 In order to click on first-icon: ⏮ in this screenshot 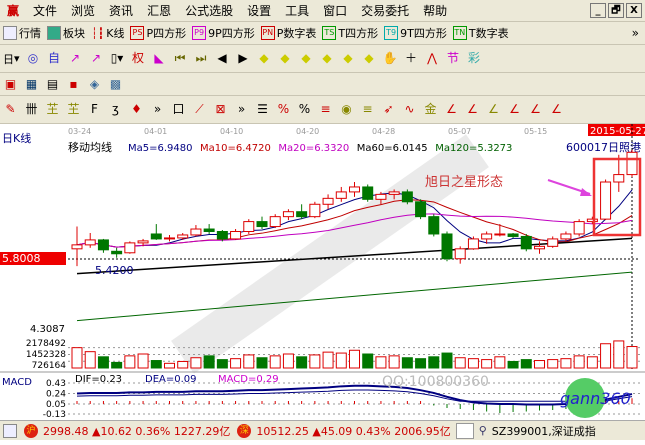, I will do `click(180, 58)`.